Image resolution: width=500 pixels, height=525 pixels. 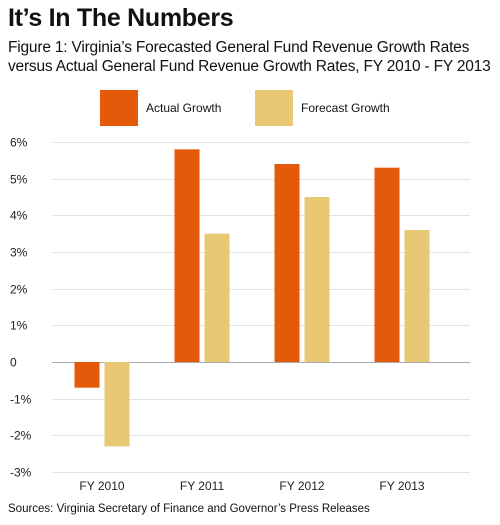 What do you see at coordinates (417, 296) in the screenshot?
I see `bar-forecast-fy-2013` at bounding box center [417, 296].